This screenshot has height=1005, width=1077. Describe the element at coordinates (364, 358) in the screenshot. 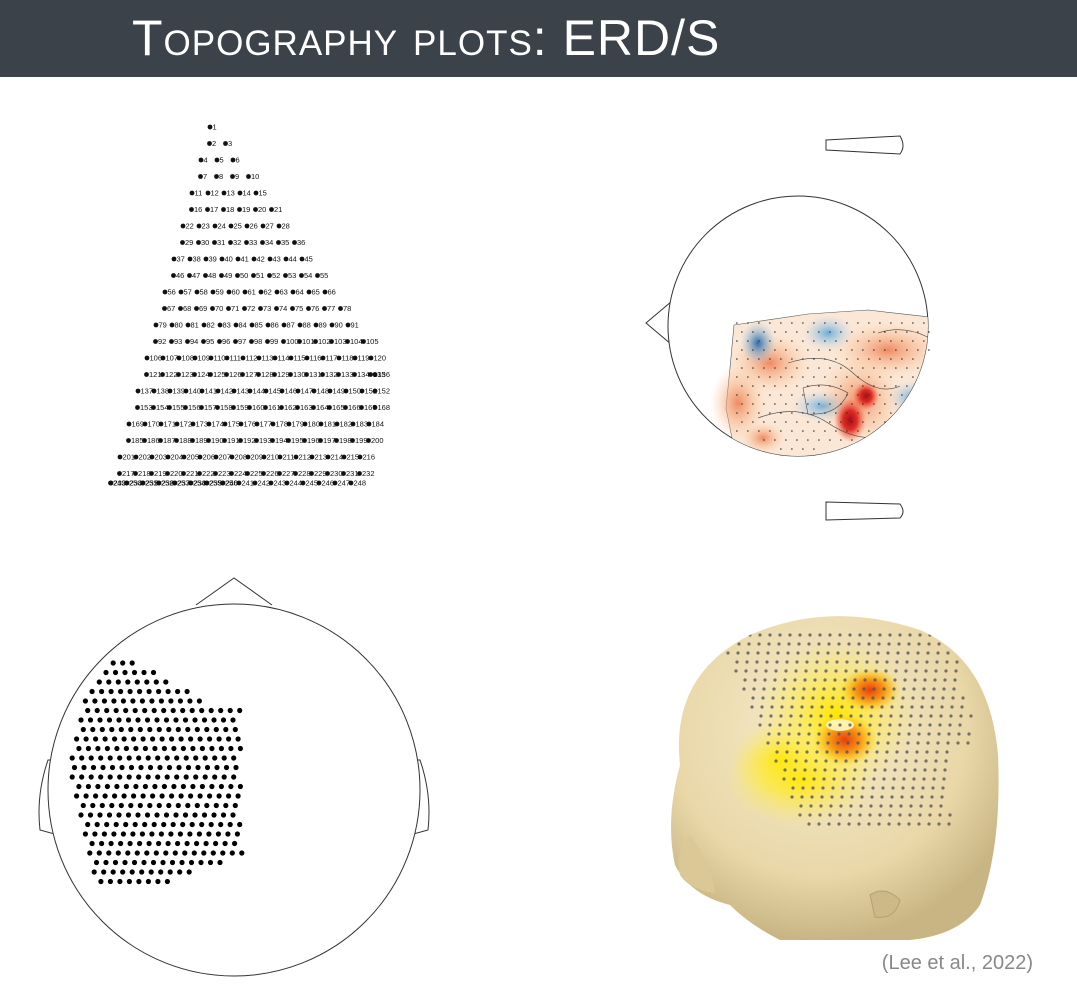

I see `electrode-number-label: 119` at that location.